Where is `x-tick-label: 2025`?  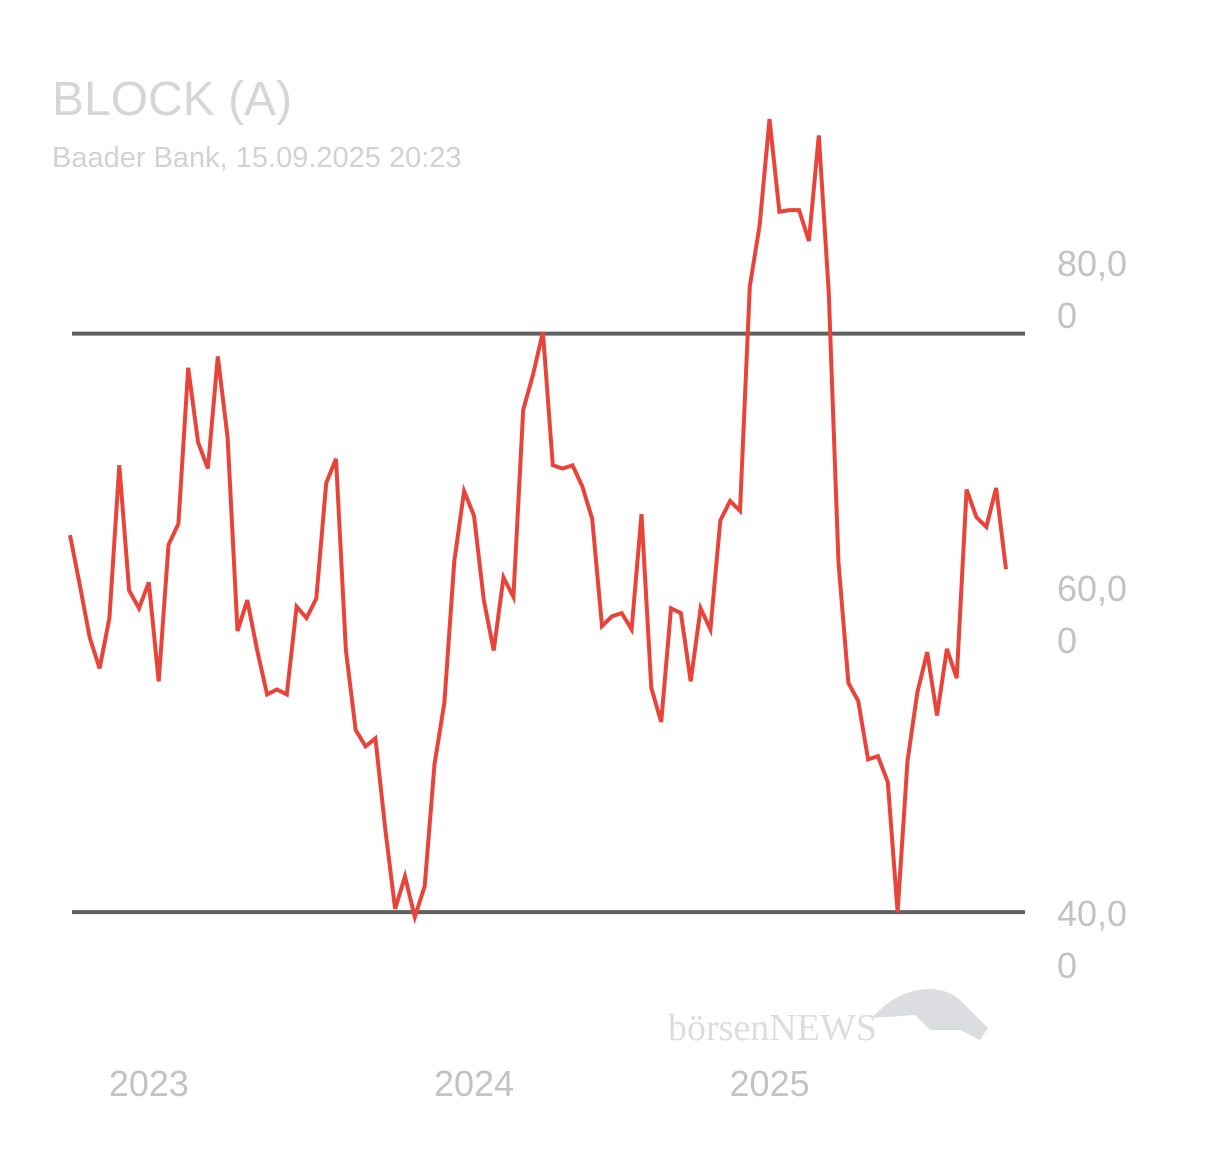
x-tick-label: 2025 is located at coordinates (769, 1083).